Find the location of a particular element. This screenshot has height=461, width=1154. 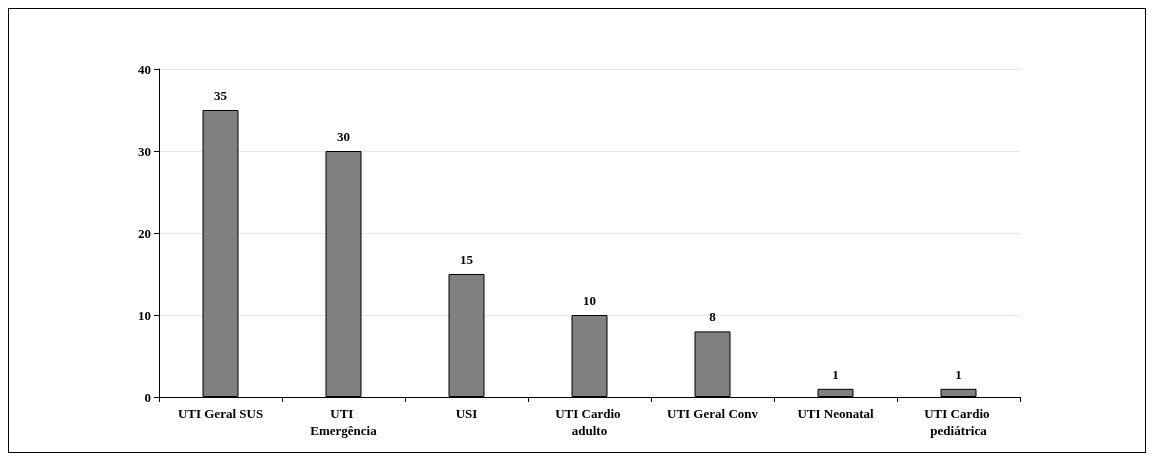

data-label: 15 is located at coordinates (467, 259).